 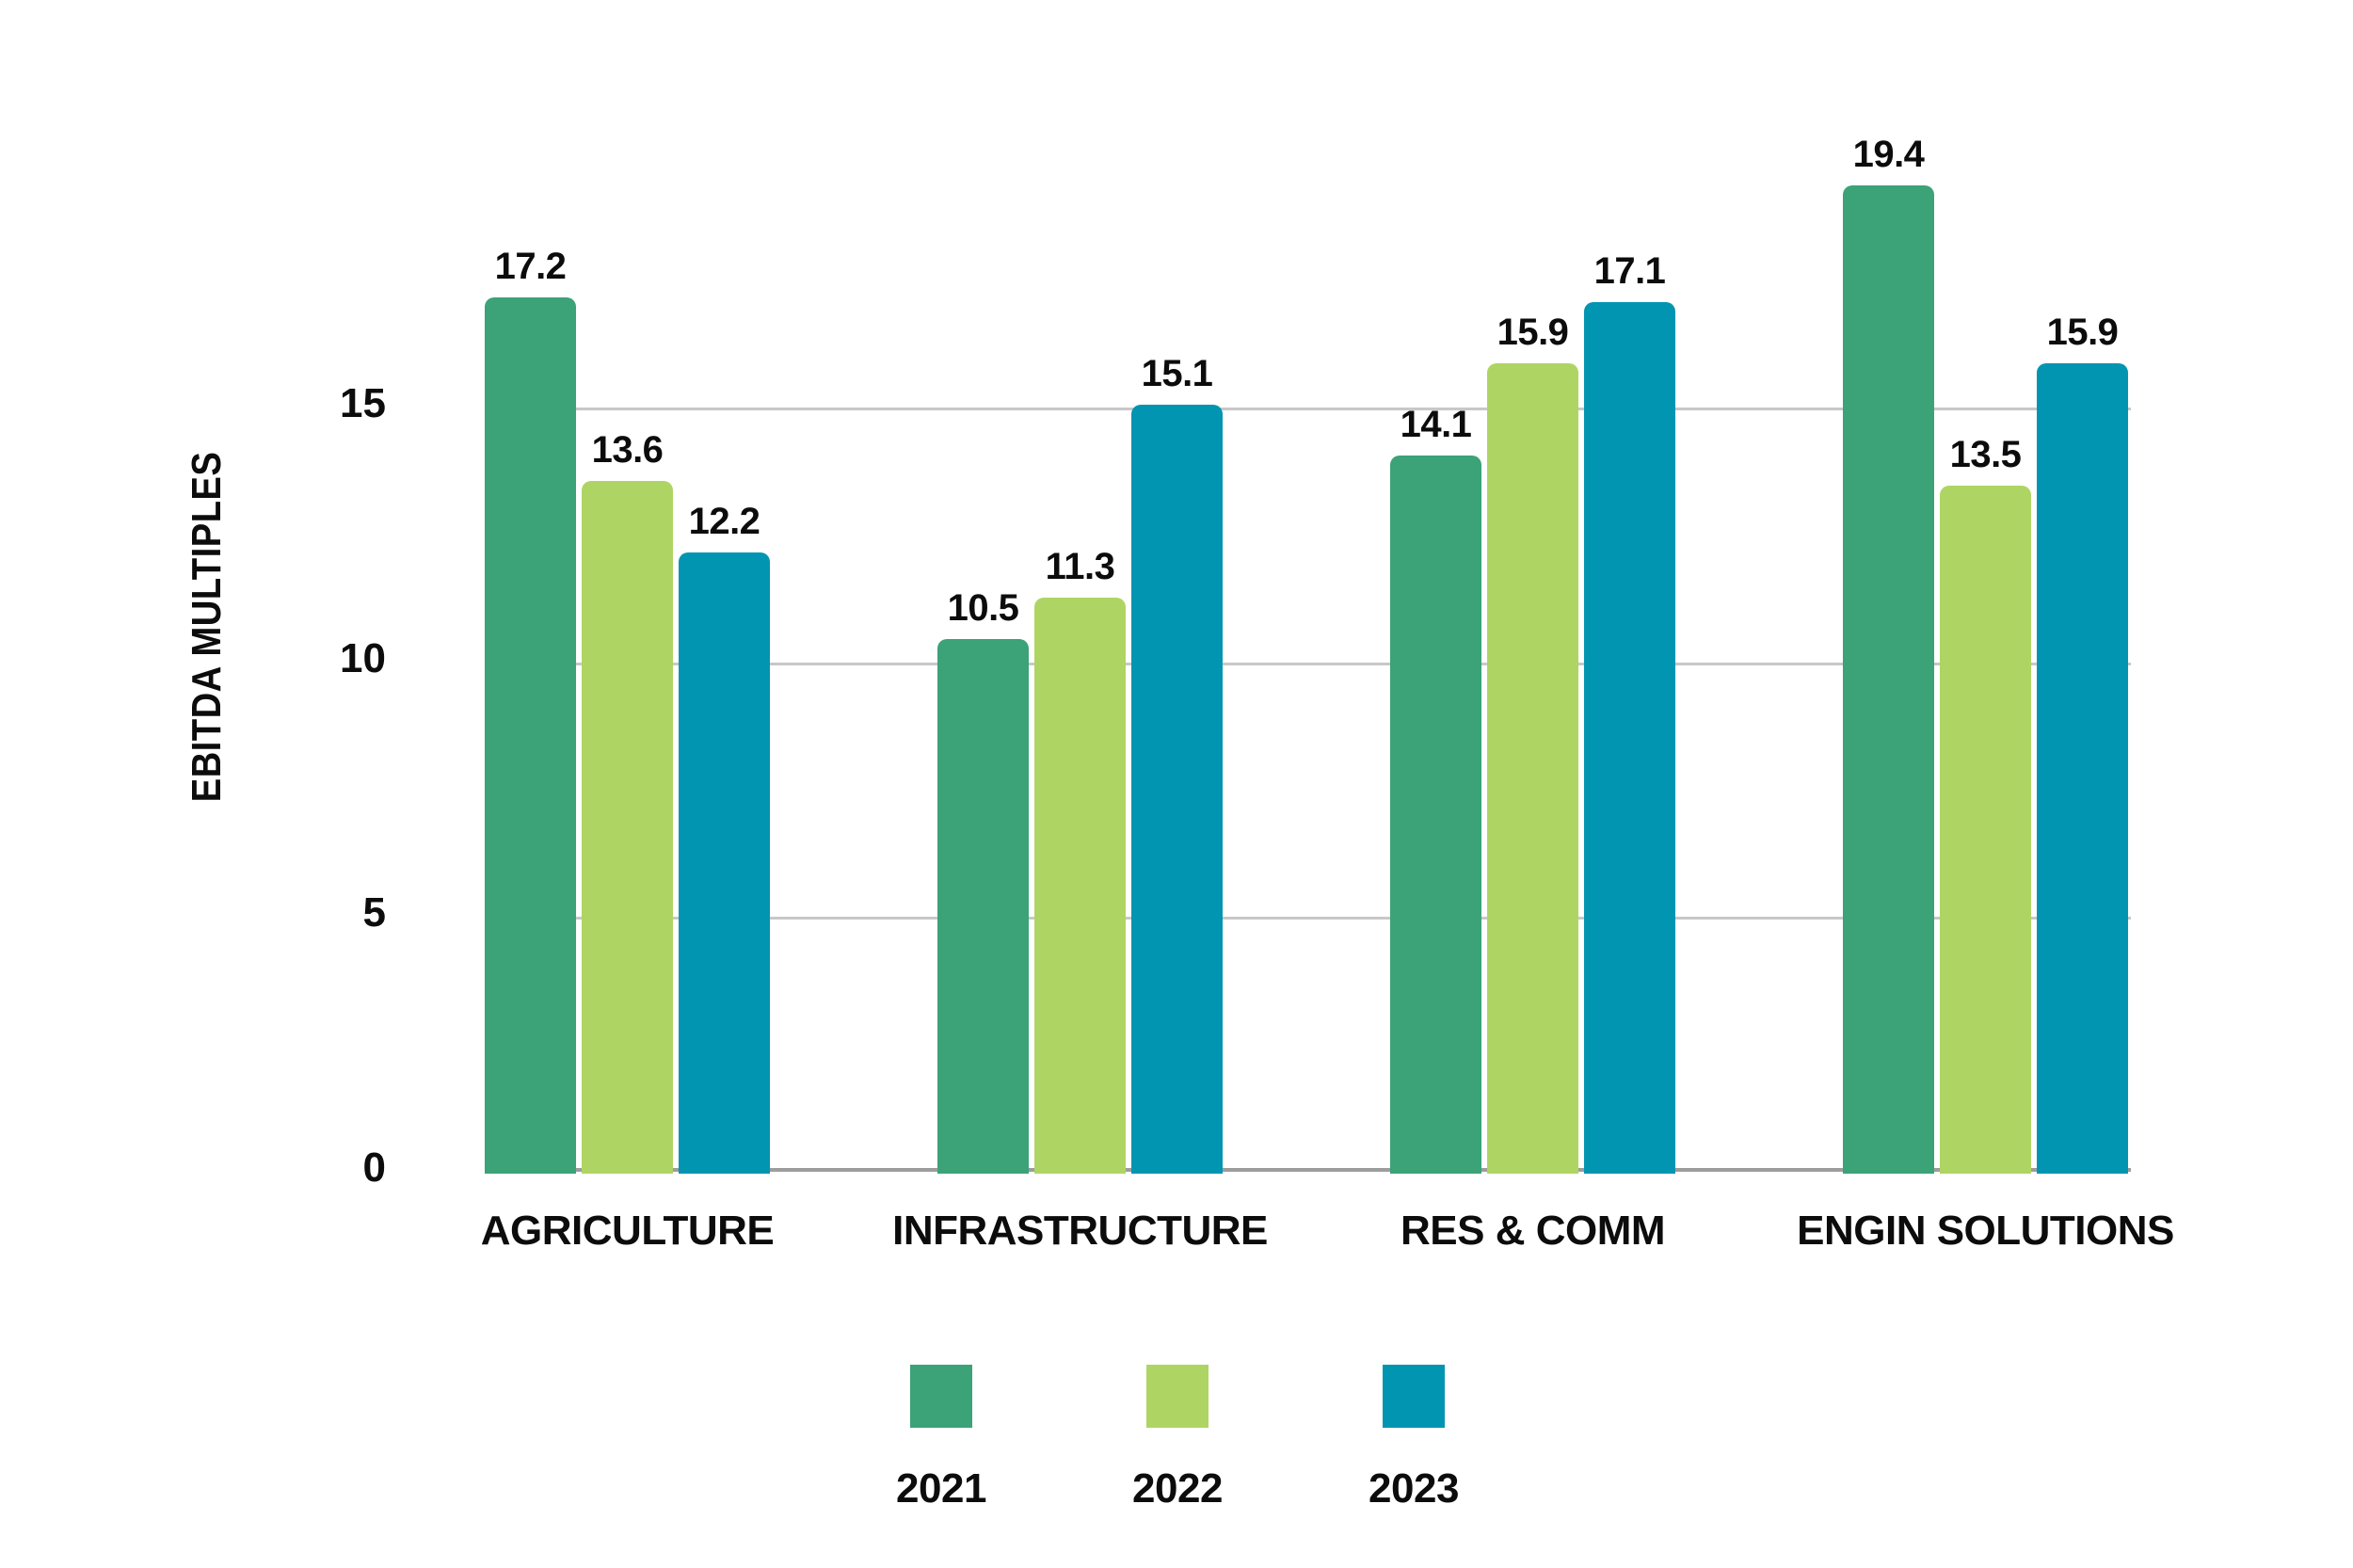 What do you see at coordinates (1080, 886) in the screenshot?
I see `bar-2022-infrastructure` at bounding box center [1080, 886].